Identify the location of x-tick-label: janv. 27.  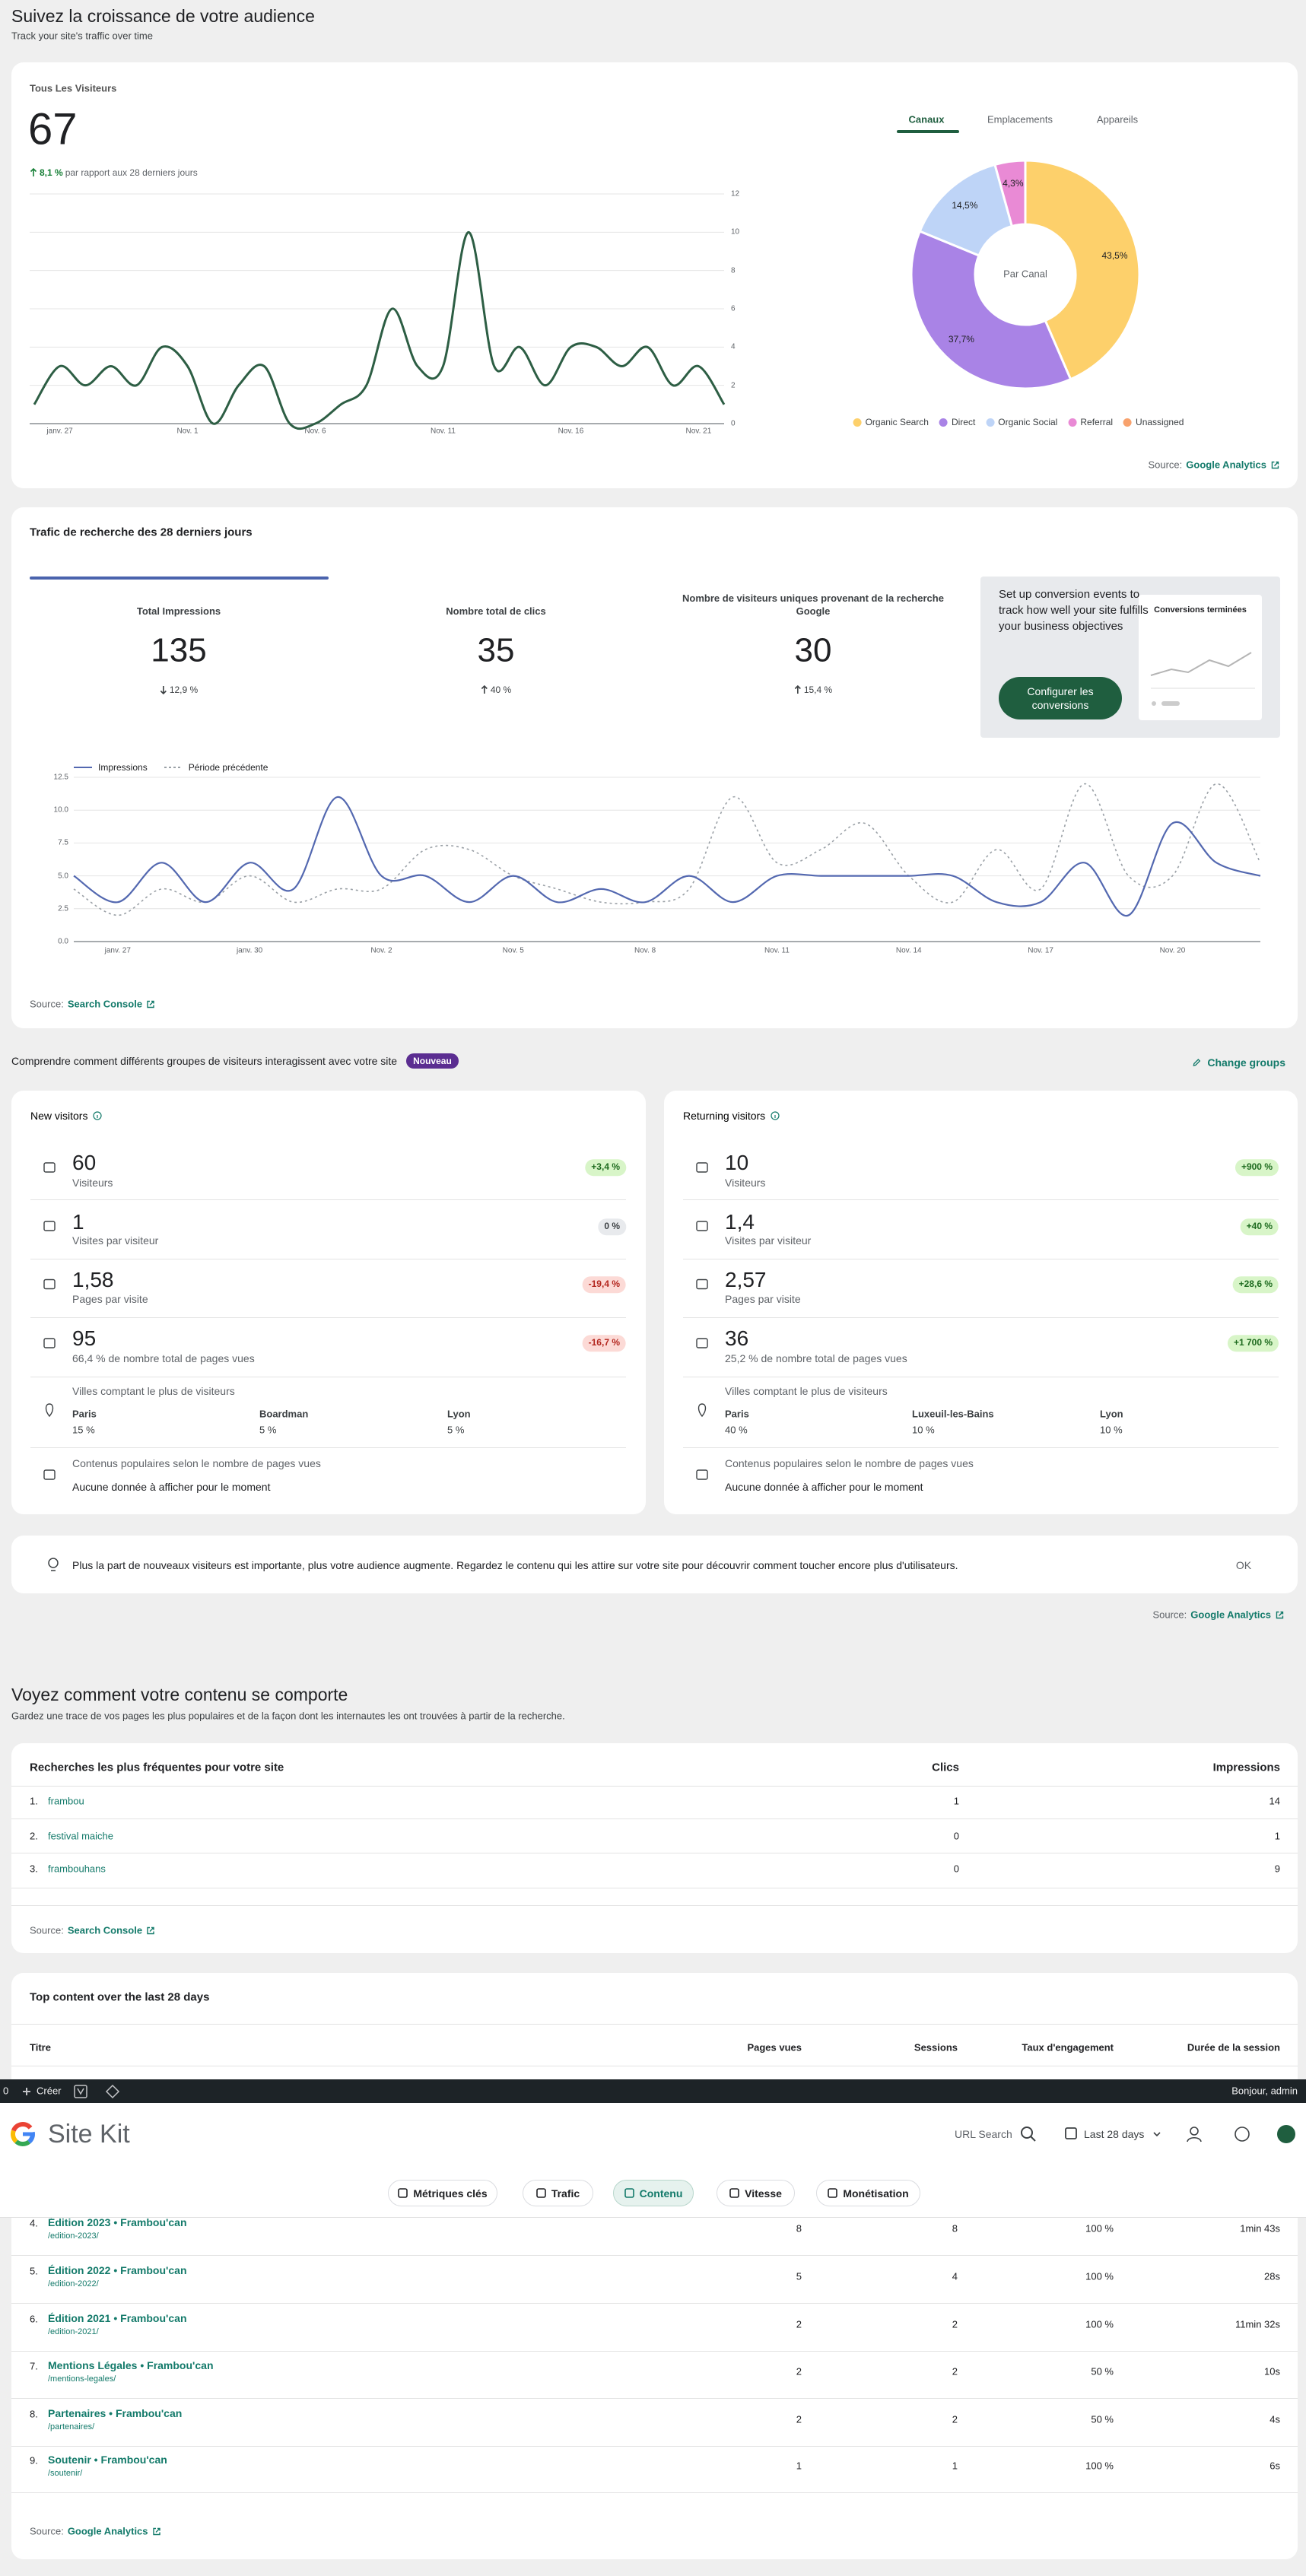
(117, 950).